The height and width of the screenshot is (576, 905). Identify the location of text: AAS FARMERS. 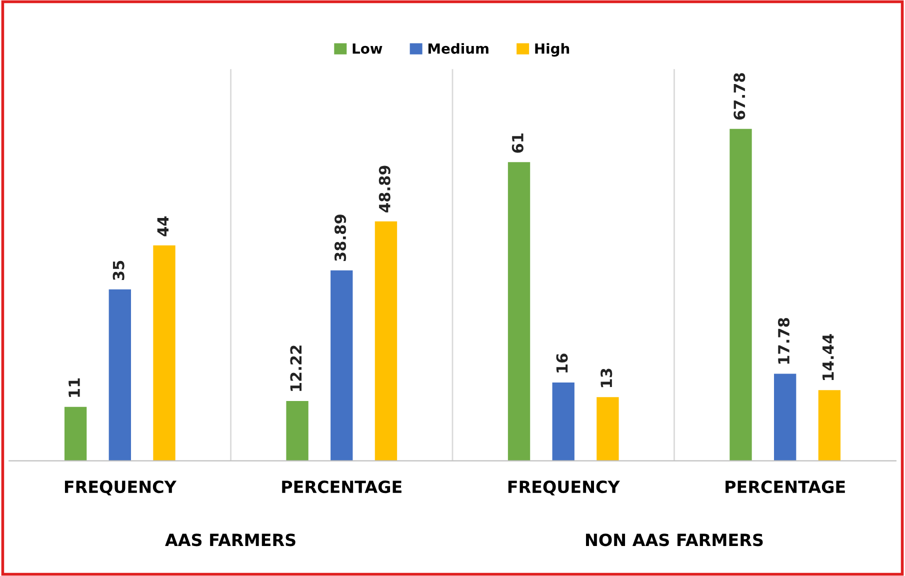
(230, 540).